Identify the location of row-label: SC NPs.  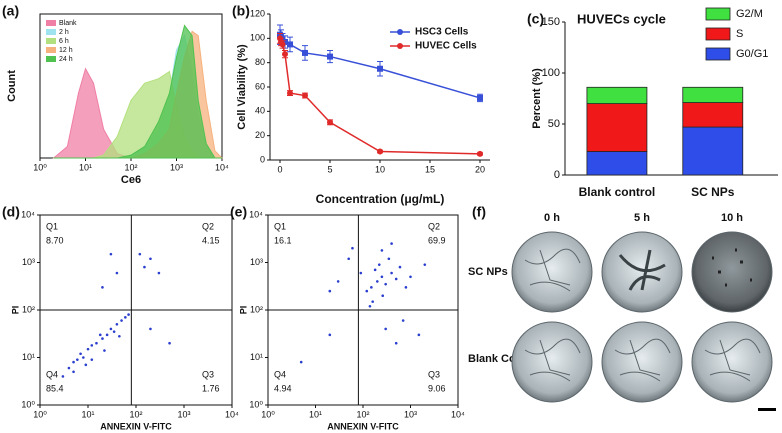
(488, 272).